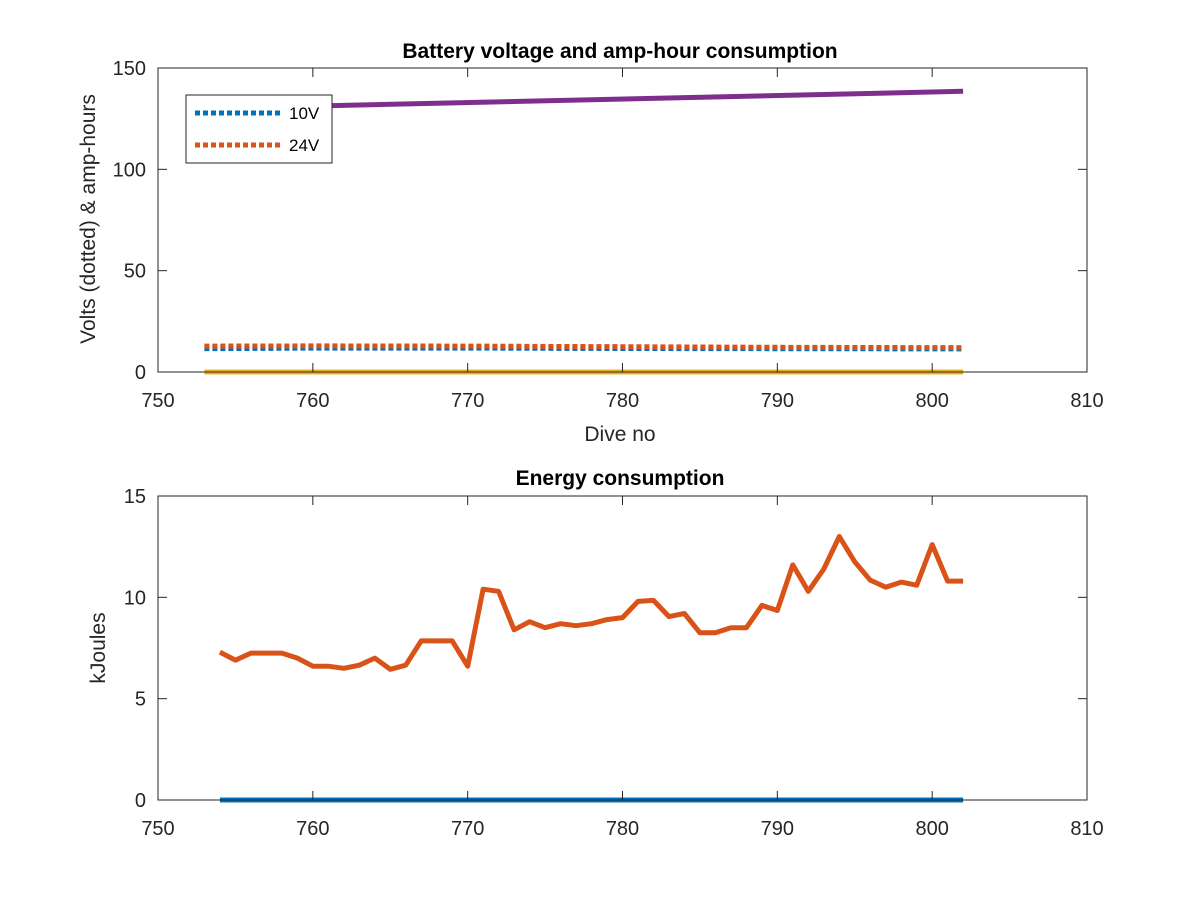 The image size is (1200, 900). Describe the element at coordinates (157, 401) in the screenshot. I see `battery-x-tick-label: 750` at that location.